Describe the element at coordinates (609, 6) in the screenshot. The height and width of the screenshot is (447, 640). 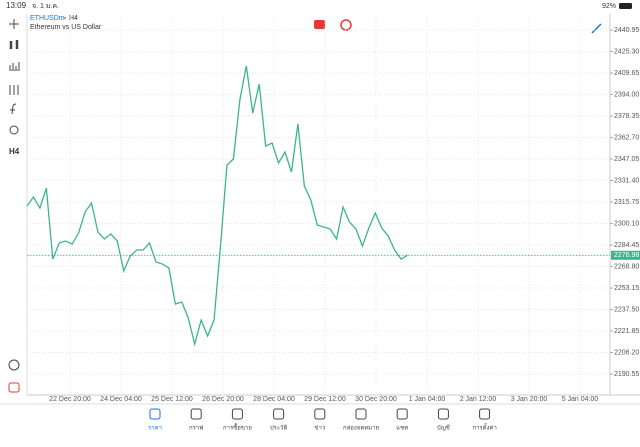
I see `status-battery: 92%` at that location.